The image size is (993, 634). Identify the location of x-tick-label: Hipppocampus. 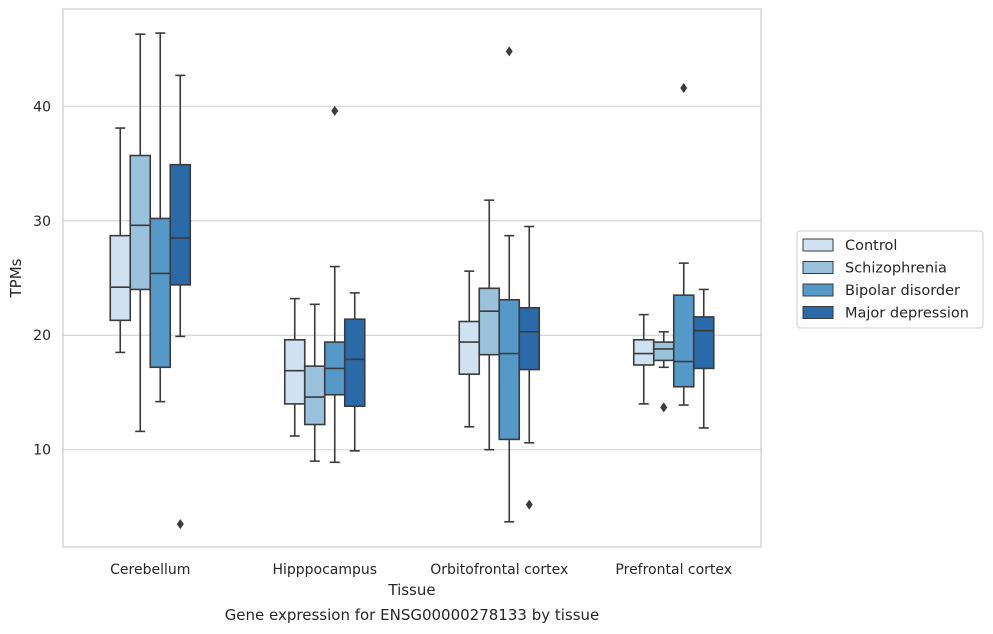
(324, 570).